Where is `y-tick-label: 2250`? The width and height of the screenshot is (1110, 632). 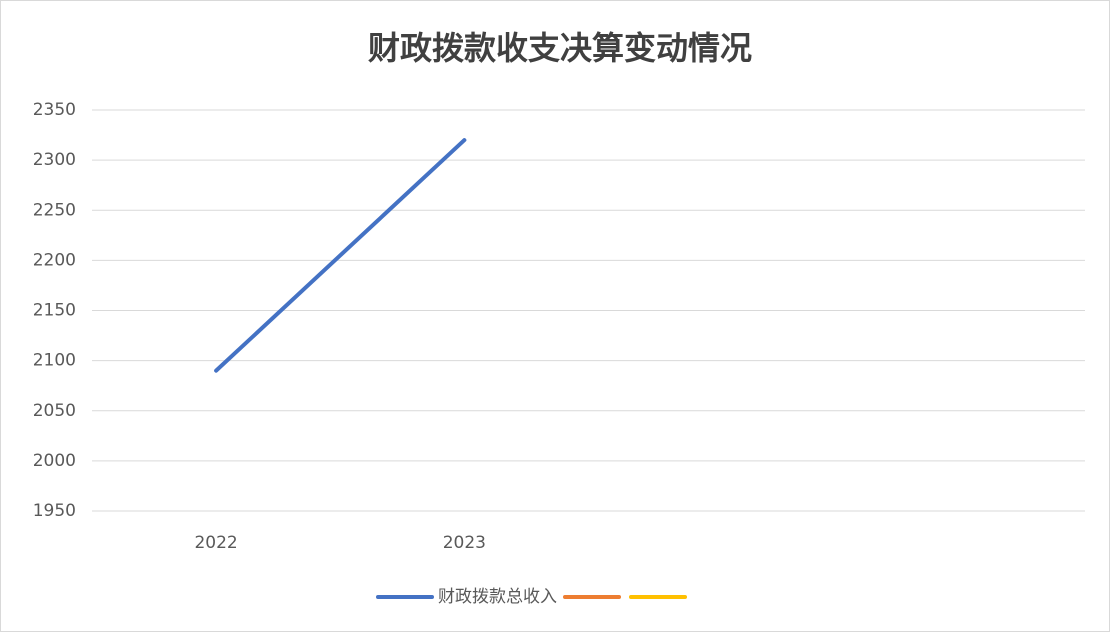 y-tick-label: 2250 is located at coordinates (54, 210).